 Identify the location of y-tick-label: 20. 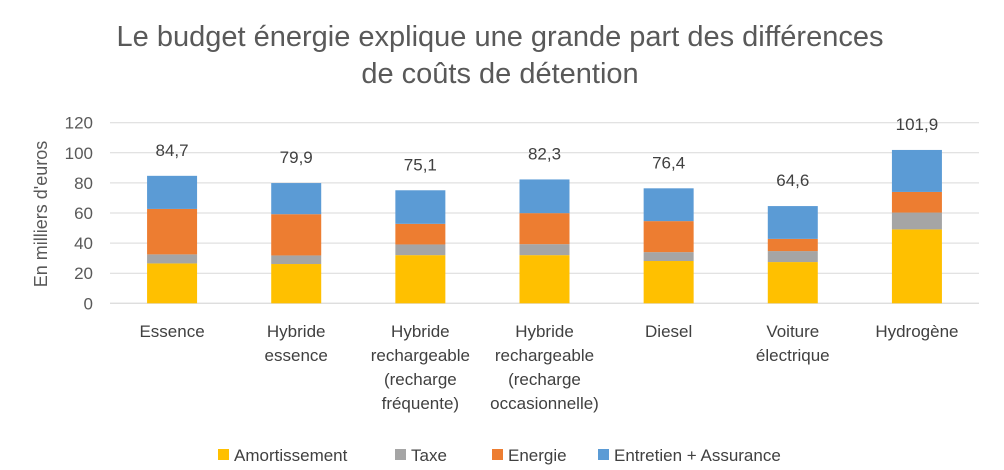
(83, 273).